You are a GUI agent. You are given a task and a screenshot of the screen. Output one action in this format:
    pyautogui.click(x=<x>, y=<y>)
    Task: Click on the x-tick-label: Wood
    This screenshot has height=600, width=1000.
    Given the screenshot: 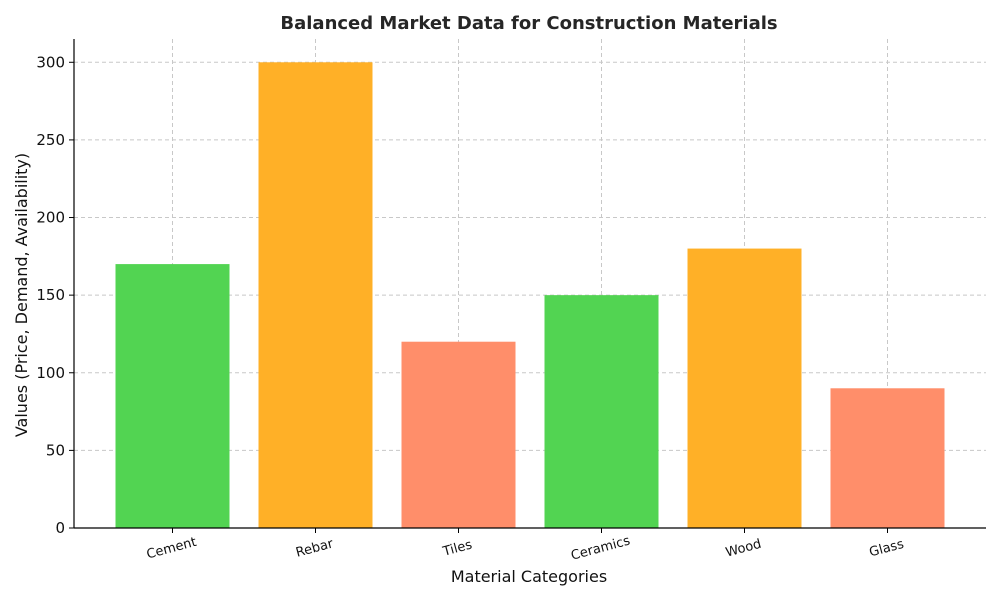 What is the action you would take?
    pyautogui.click(x=743, y=549)
    